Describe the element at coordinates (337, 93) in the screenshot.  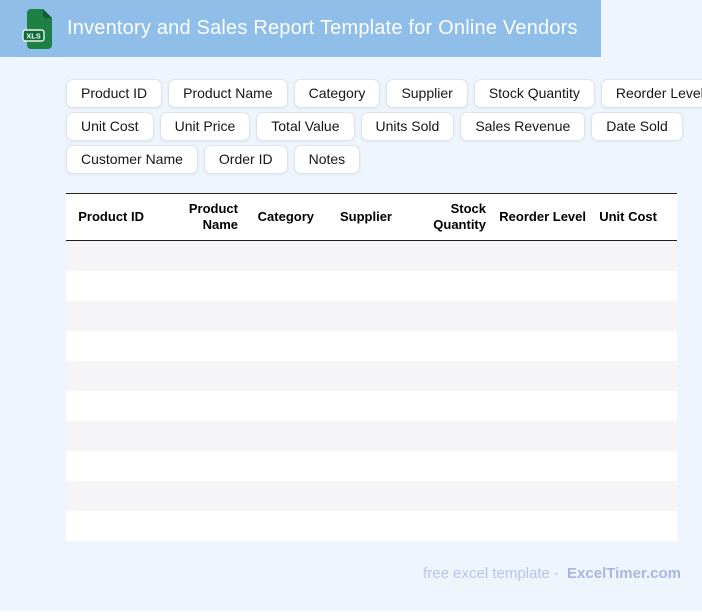
I see `field-chip-category: Category` at that location.